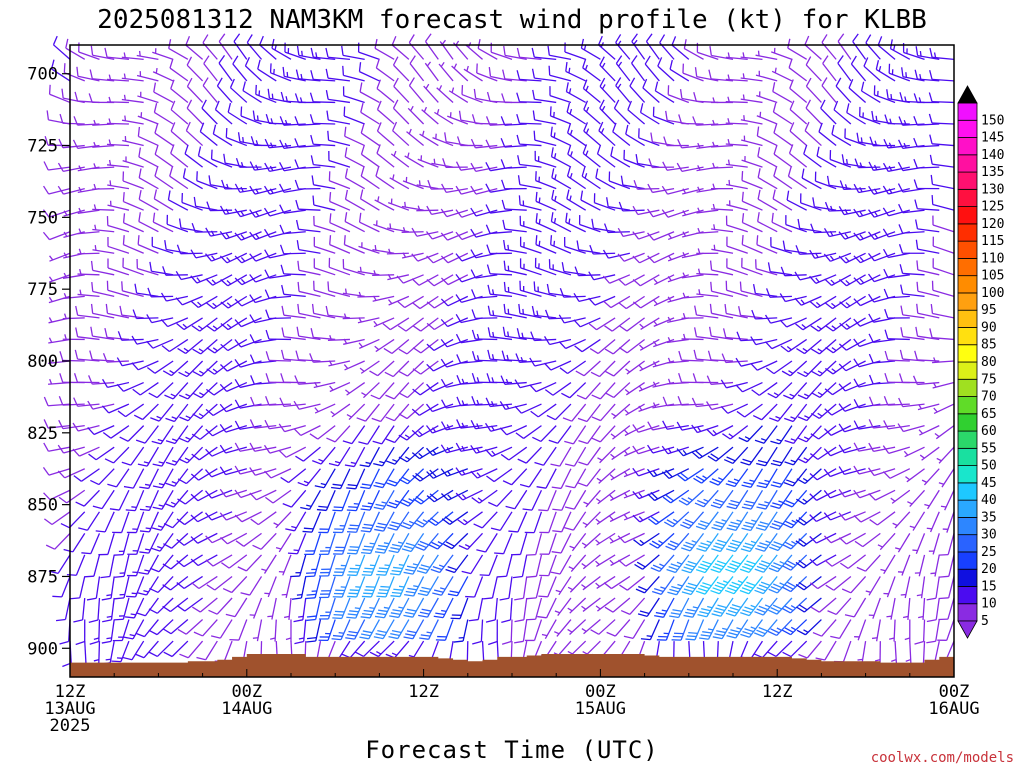 This screenshot has height=768, width=1024. What do you see at coordinates (512, 665) in the screenshot?
I see `terrain` at bounding box center [512, 665].